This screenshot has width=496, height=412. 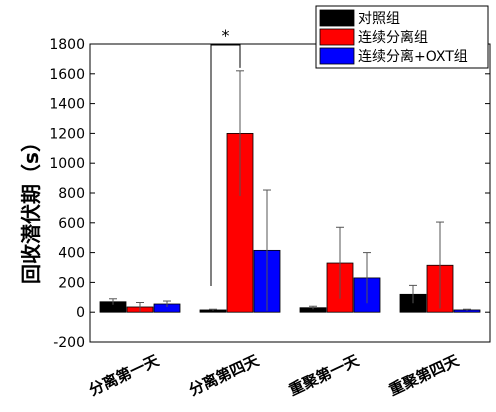 I want to click on y-tick-label: 1800, so click(x=67, y=45).